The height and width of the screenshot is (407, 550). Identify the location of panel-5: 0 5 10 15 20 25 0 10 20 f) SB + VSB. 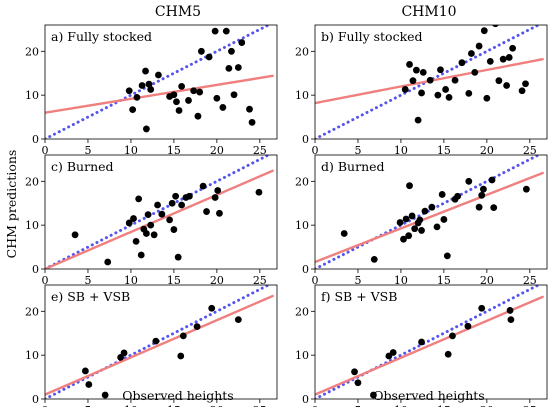
(421, 345).